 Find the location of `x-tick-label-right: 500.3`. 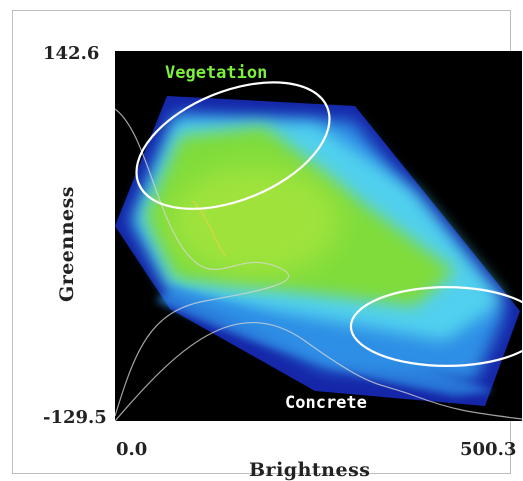

x-tick-label-right: 500.3 is located at coordinates (488, 449).